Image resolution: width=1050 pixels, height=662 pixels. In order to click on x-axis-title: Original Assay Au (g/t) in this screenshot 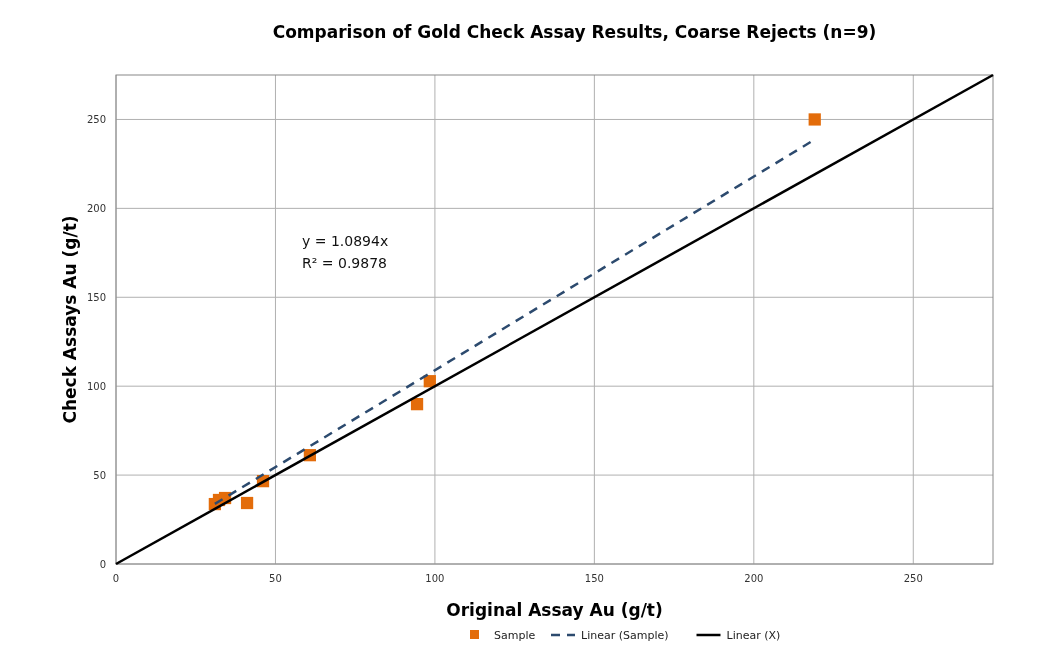, I will do `click(554, 610)`.